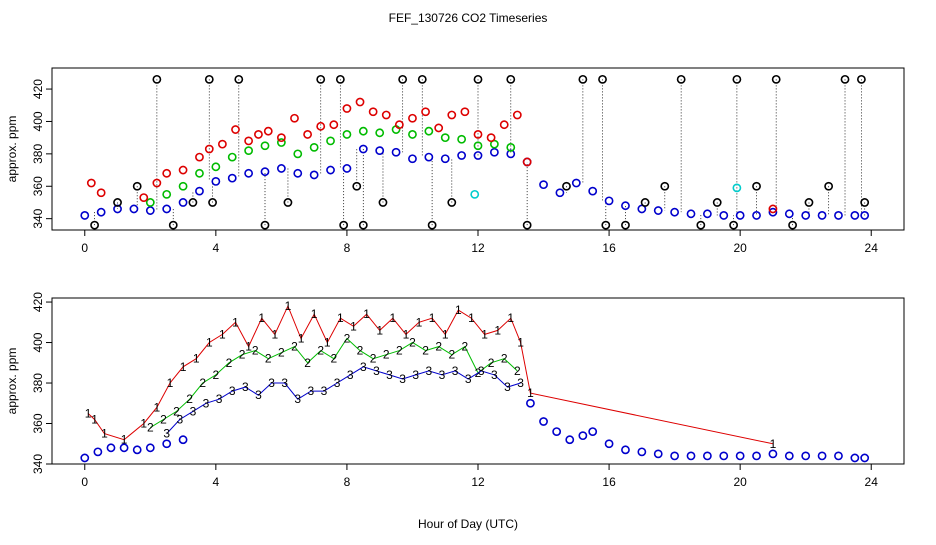 This screenshot has height=545, width=936. What do you see at coordinates (872, 482) in the screenshot?
I see `x-tick-label: 24` at bounding box center [872, 482].